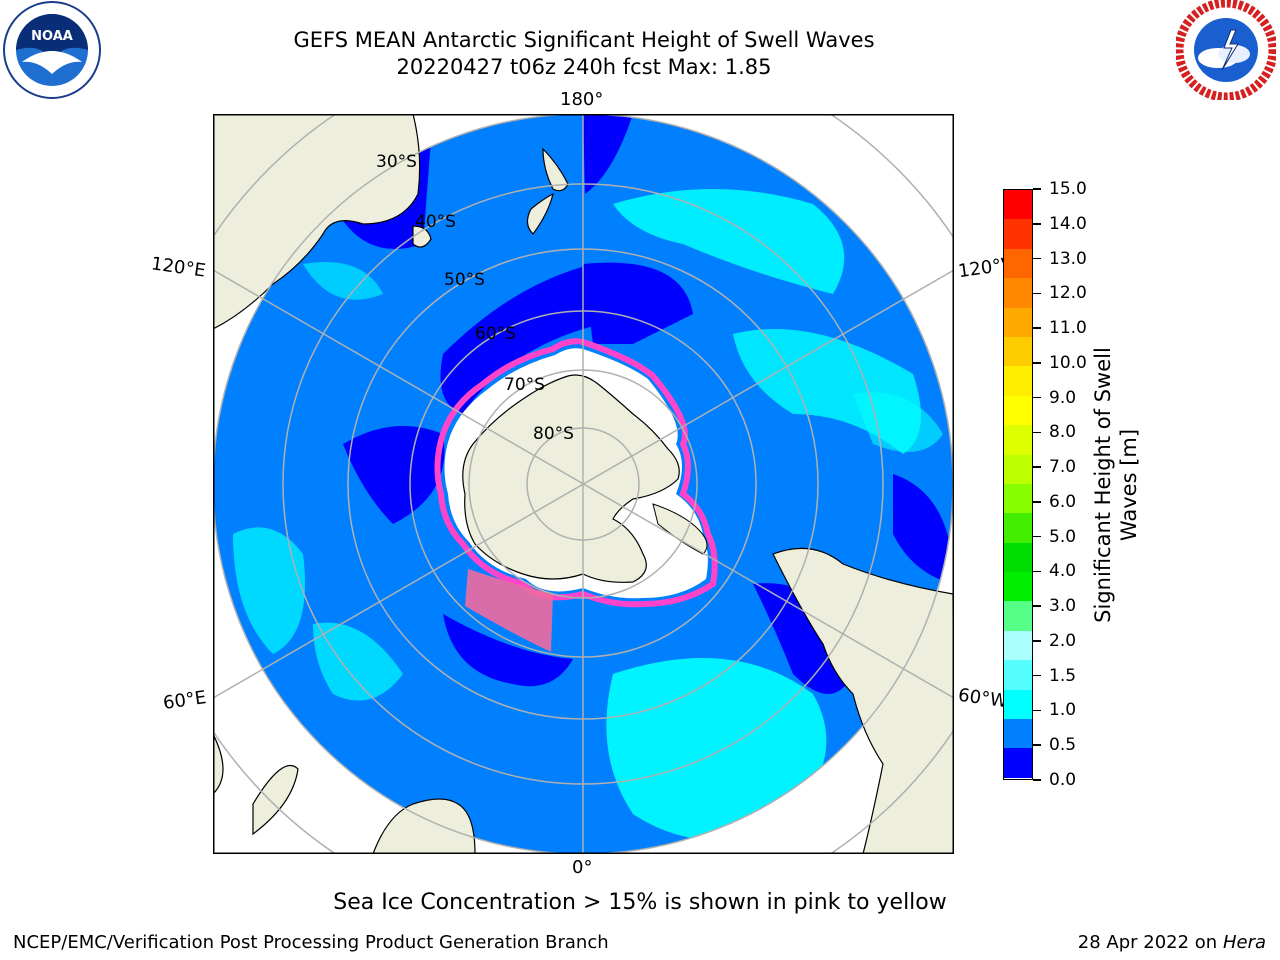  Describe the element at coordinates (435, 222) in the screenshot. I see `lat-label-40s: 40°S` at that location.